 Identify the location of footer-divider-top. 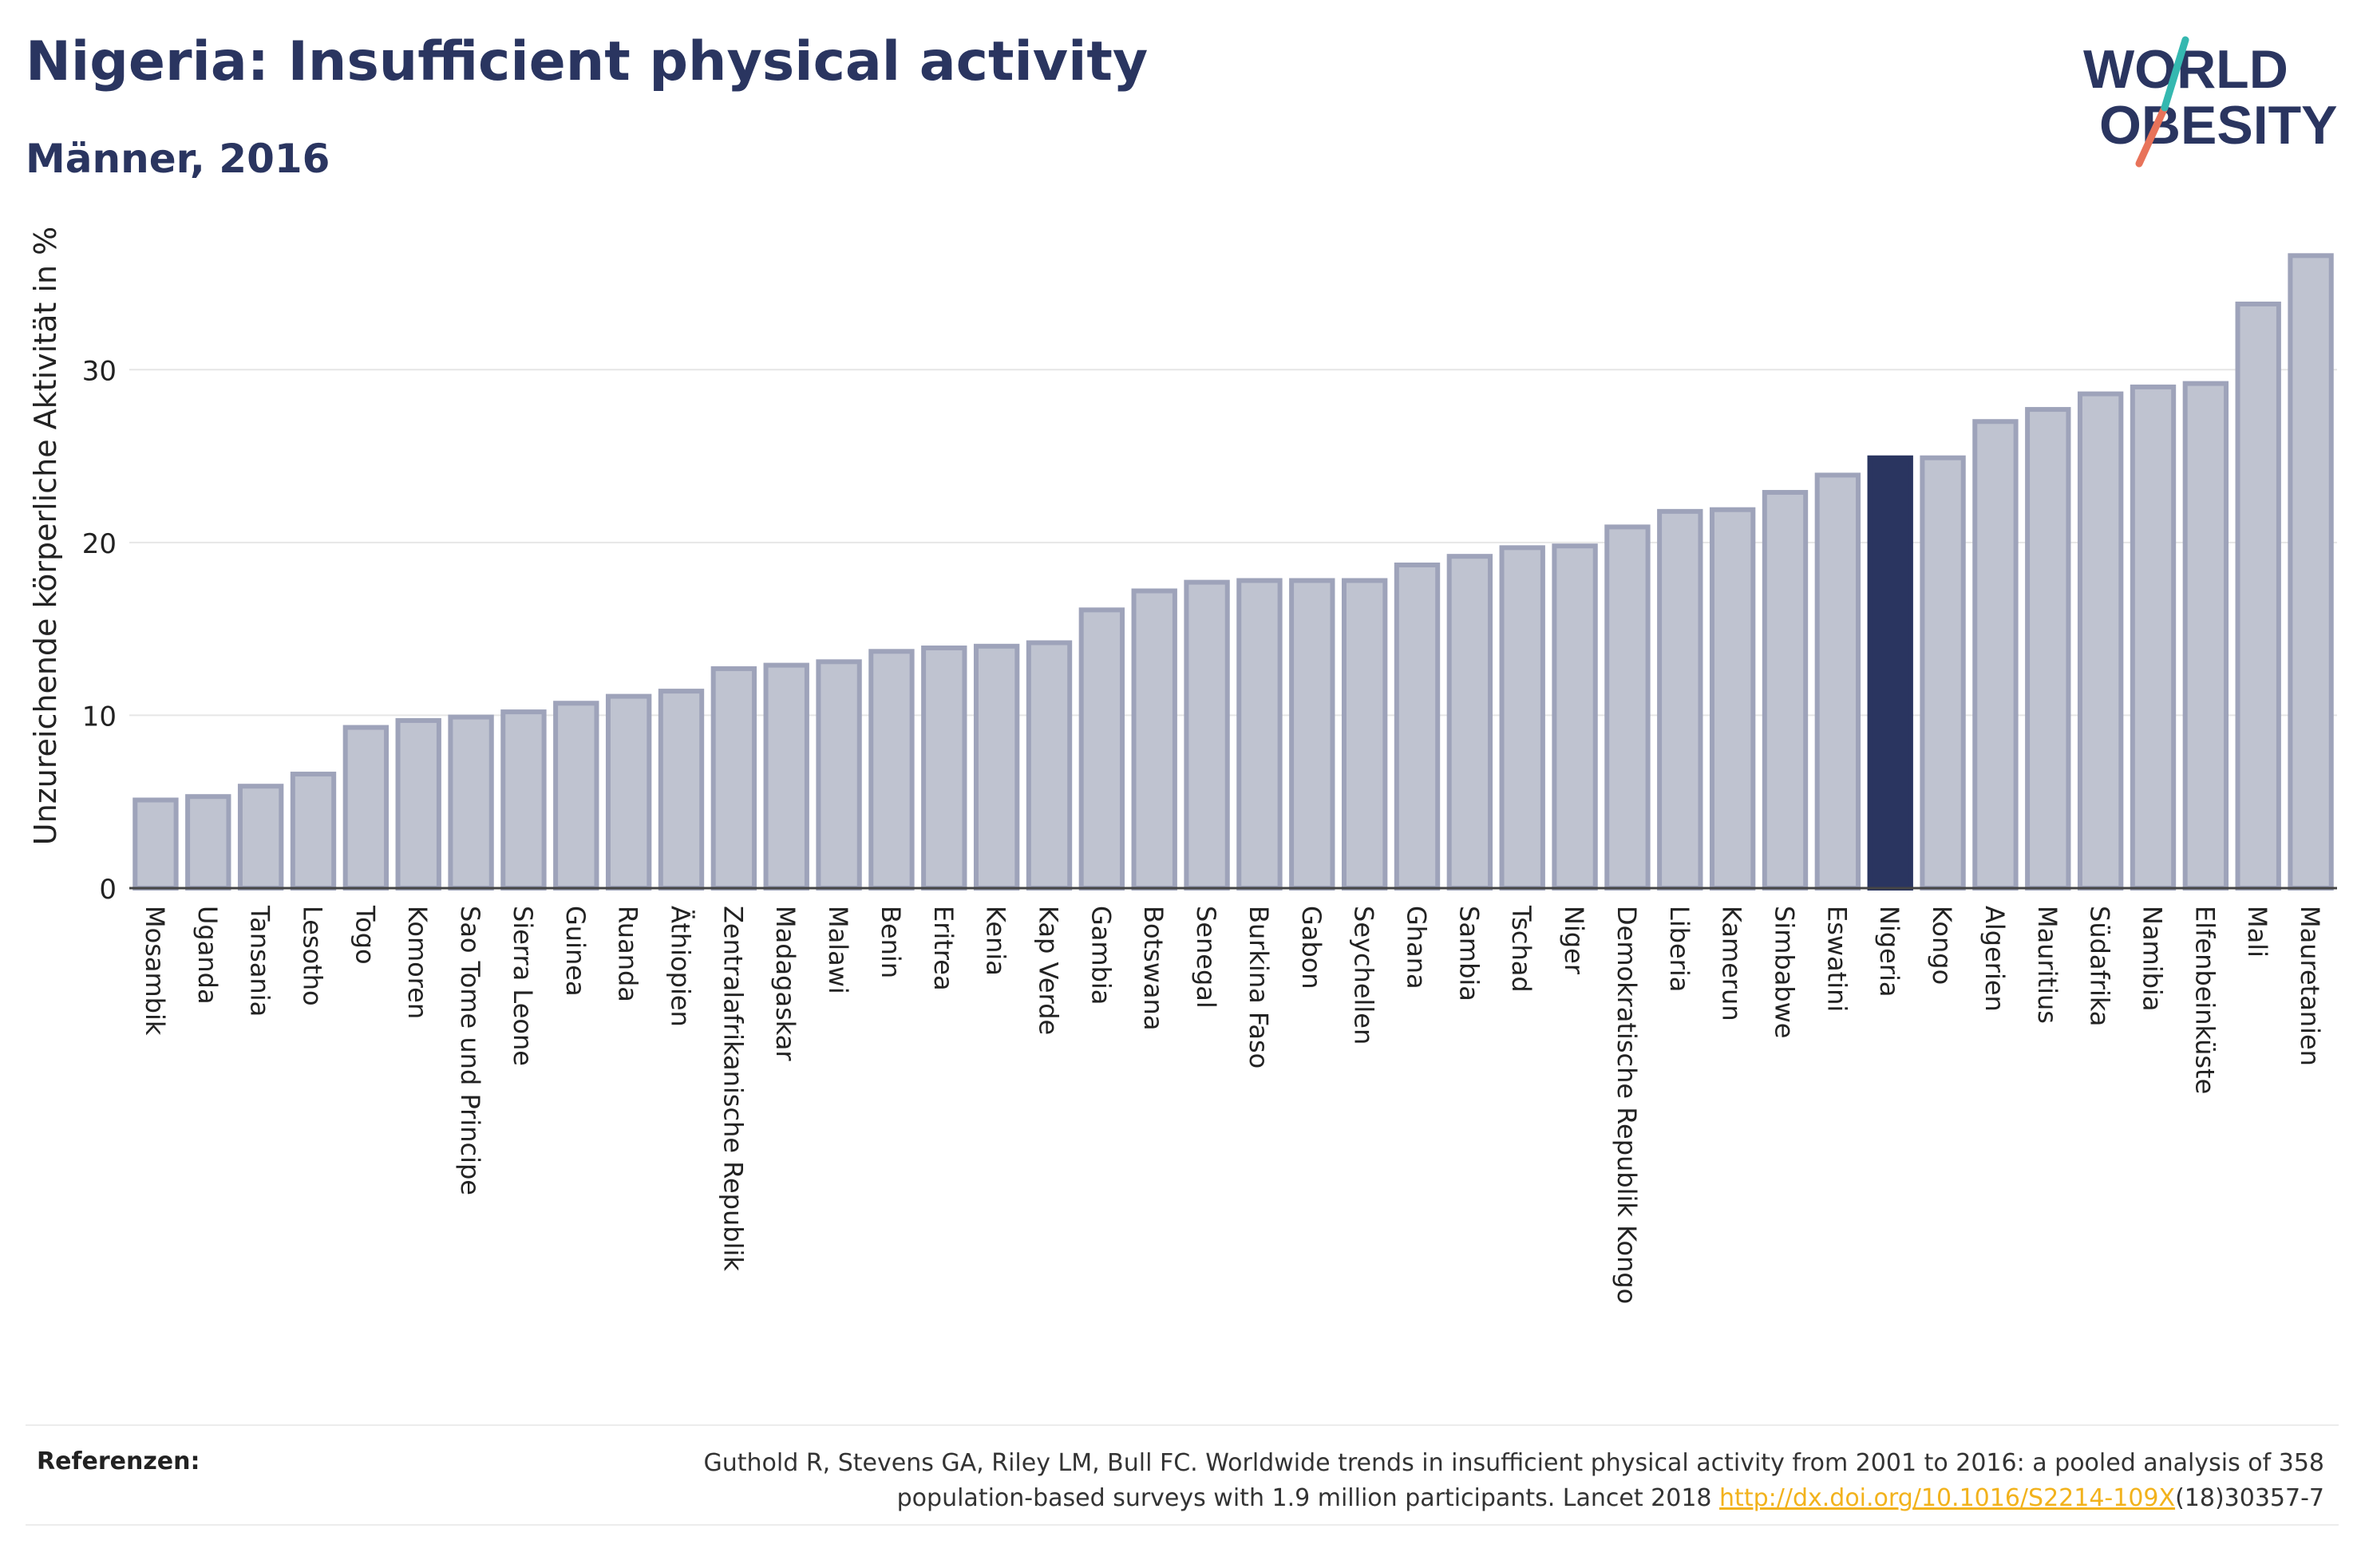
(1182, 1425).